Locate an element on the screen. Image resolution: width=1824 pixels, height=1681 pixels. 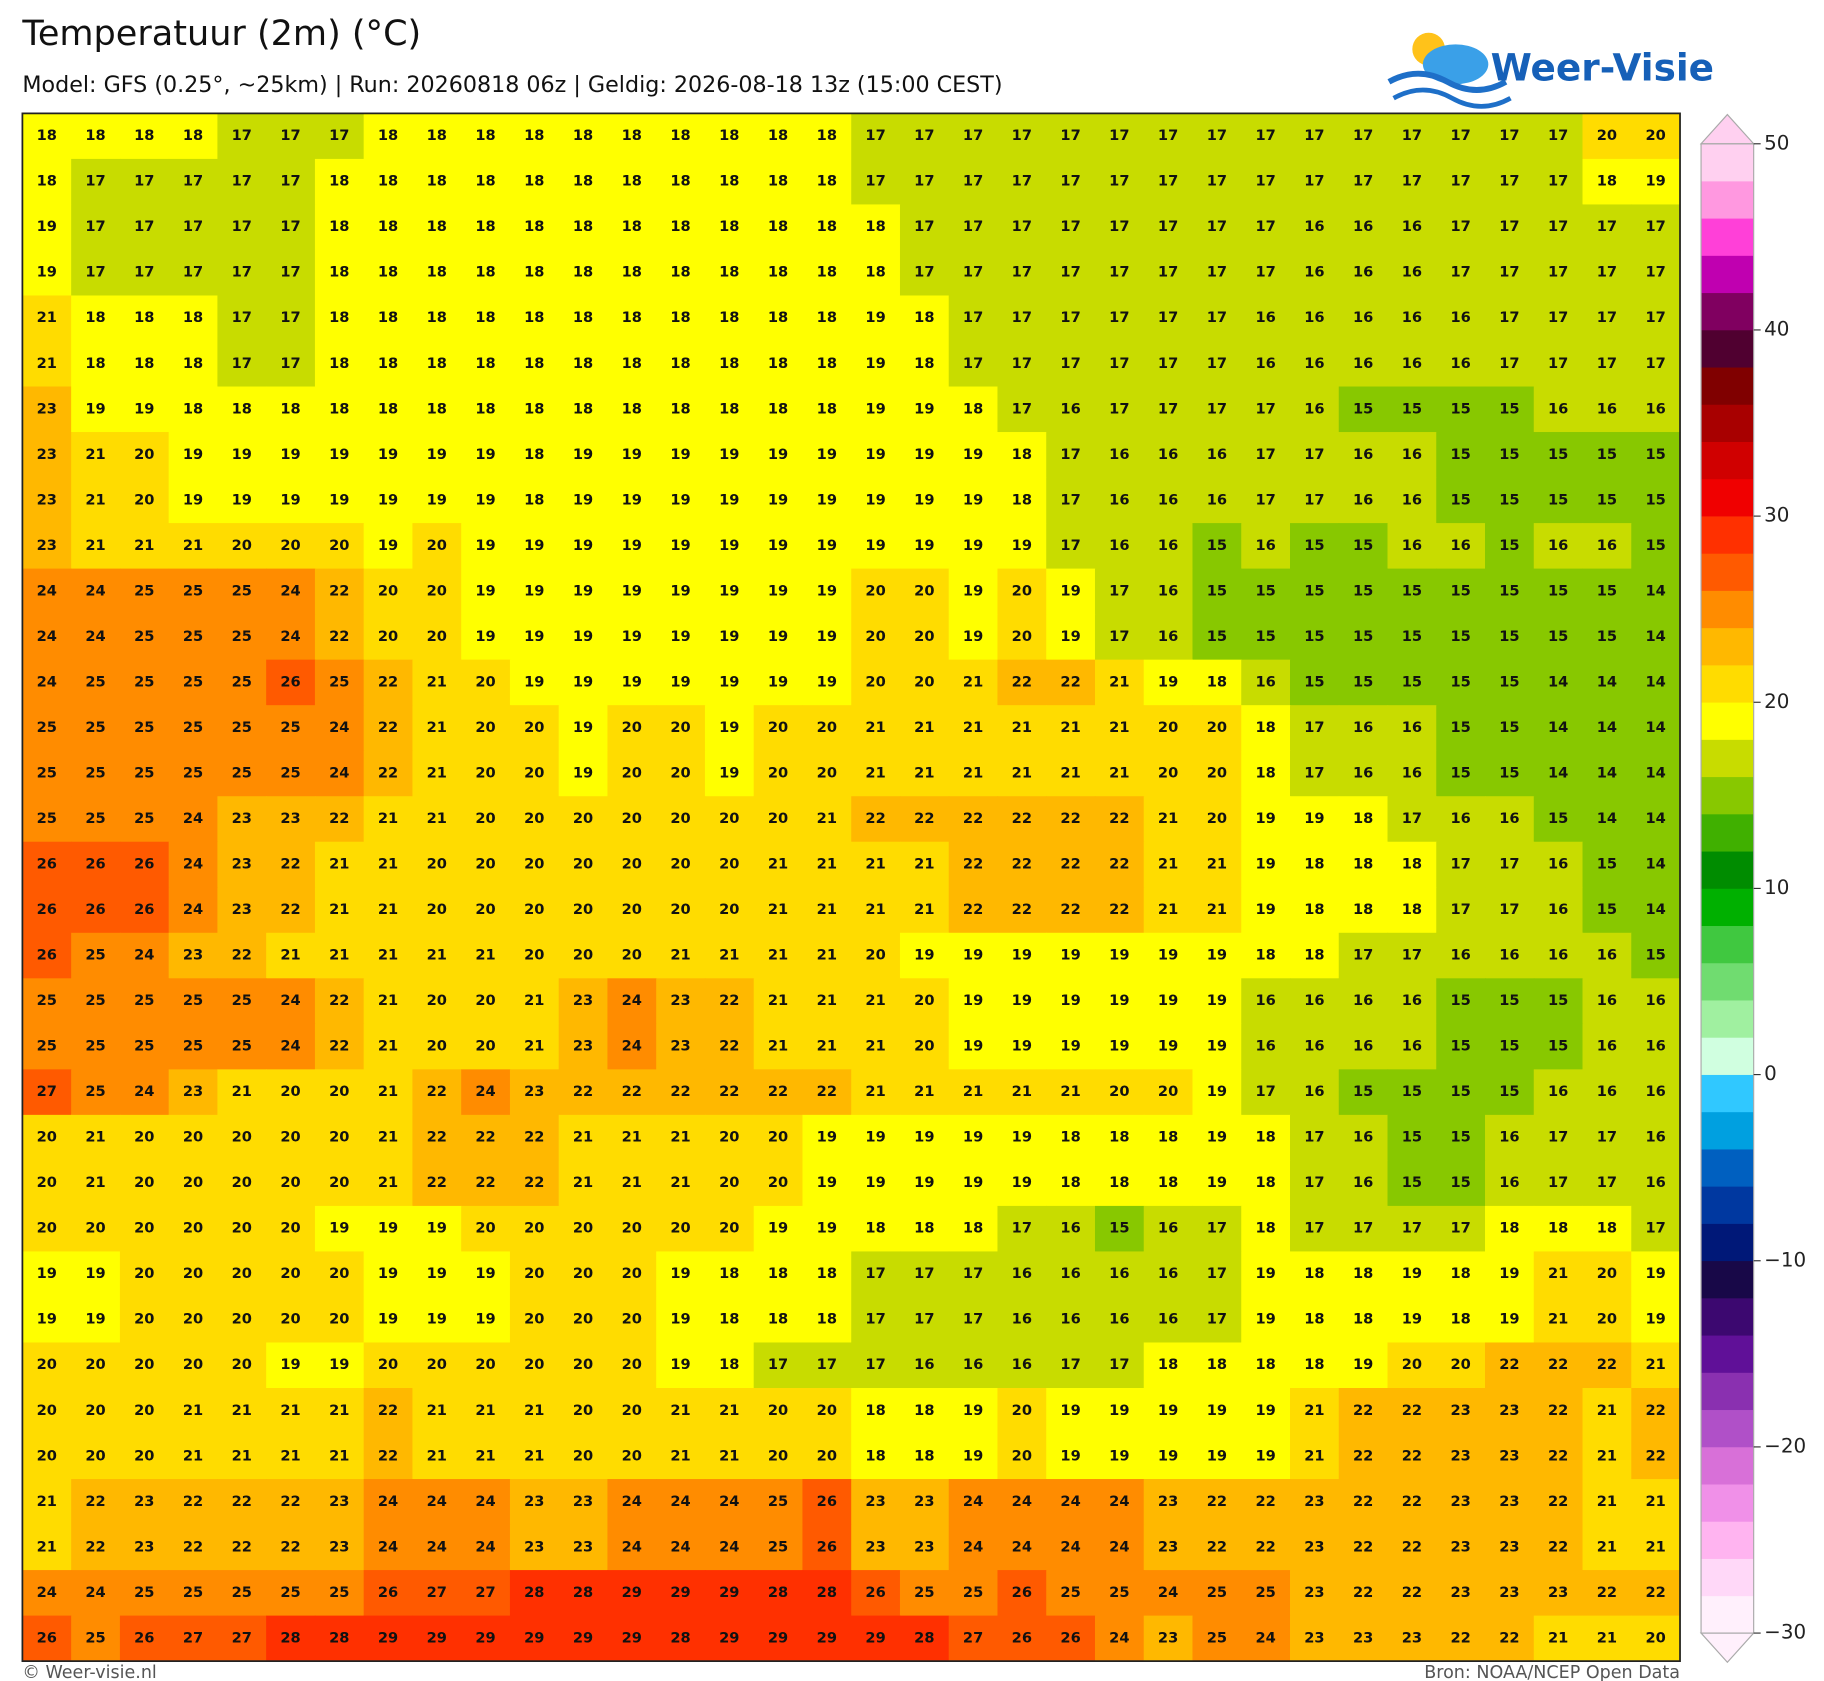
temperature-label: 28 is located at coordinates (290, 1637).